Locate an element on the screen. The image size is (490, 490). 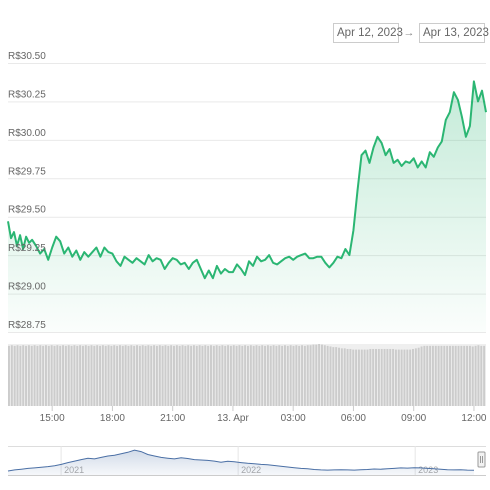
x-tick-label: 09:00 is located at coordinates (413, 418).